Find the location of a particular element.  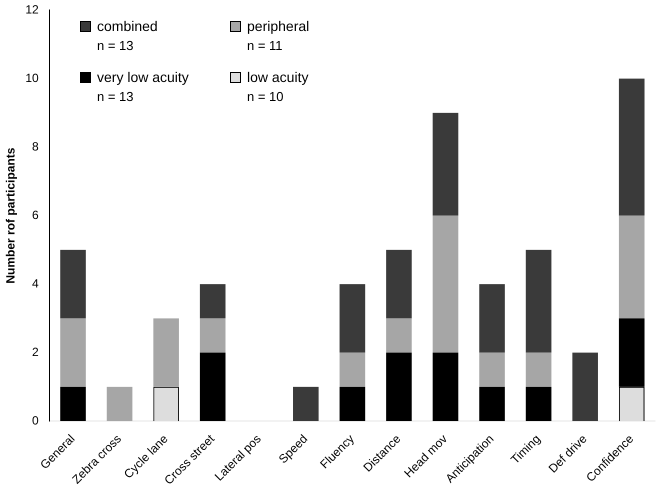

annotation: n = 11 is located at coordinates (265, 45).